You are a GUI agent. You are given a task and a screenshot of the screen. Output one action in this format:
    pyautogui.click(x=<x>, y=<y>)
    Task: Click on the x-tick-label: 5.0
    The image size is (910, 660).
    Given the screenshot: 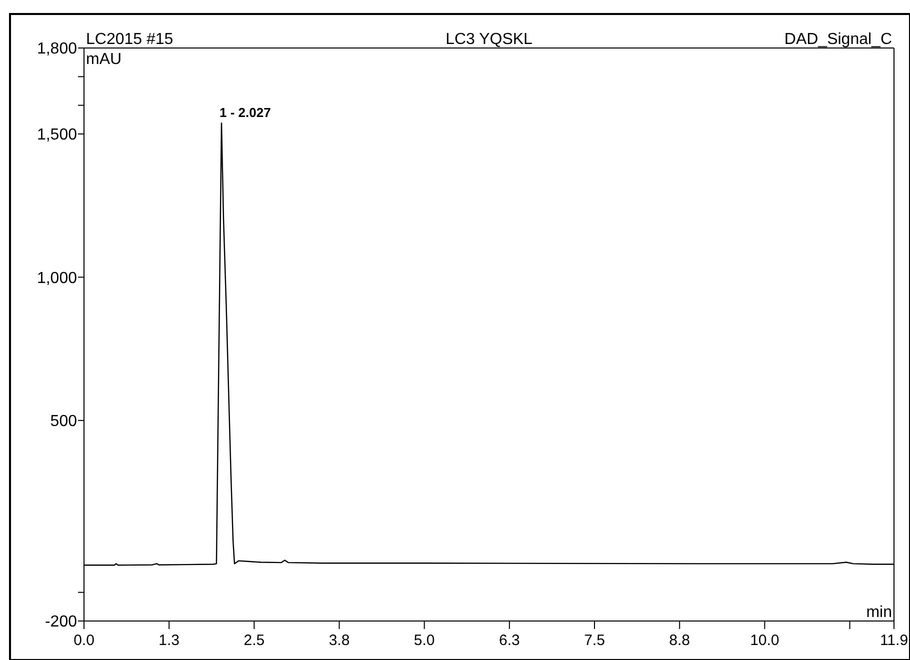 What is the action you would take?
    pyautogui.click(x=424, y=640)
    